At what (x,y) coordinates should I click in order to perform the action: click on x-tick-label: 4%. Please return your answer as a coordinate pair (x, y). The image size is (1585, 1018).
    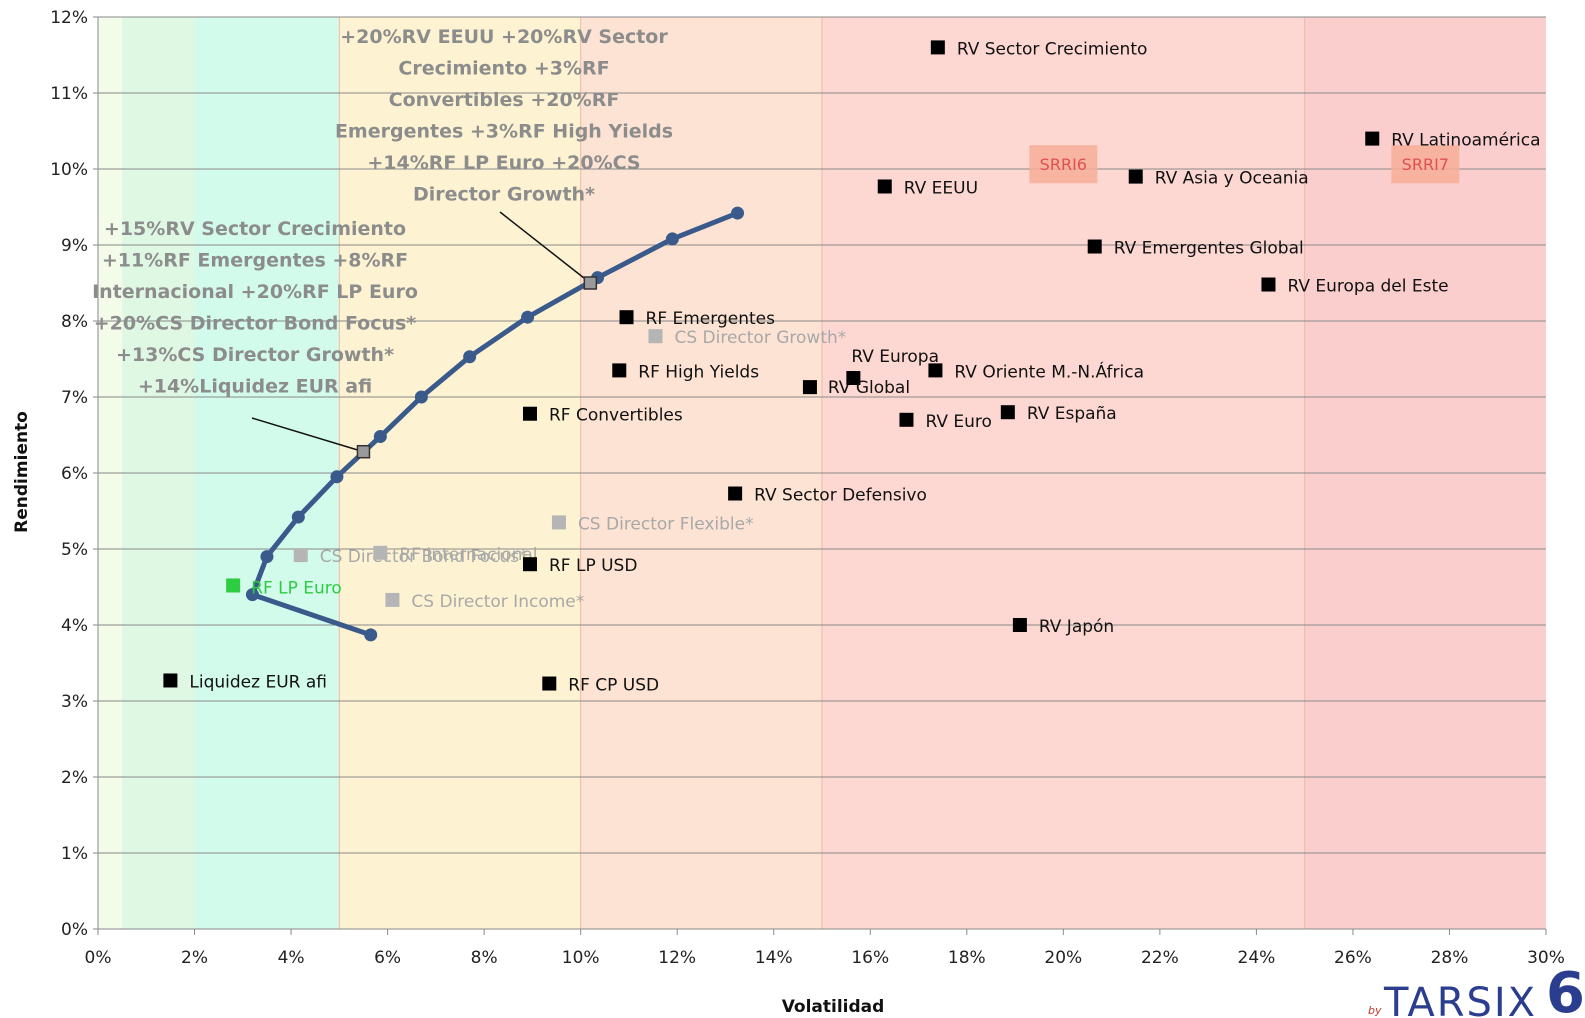
    Looking at the image, I should click on (291, 958).